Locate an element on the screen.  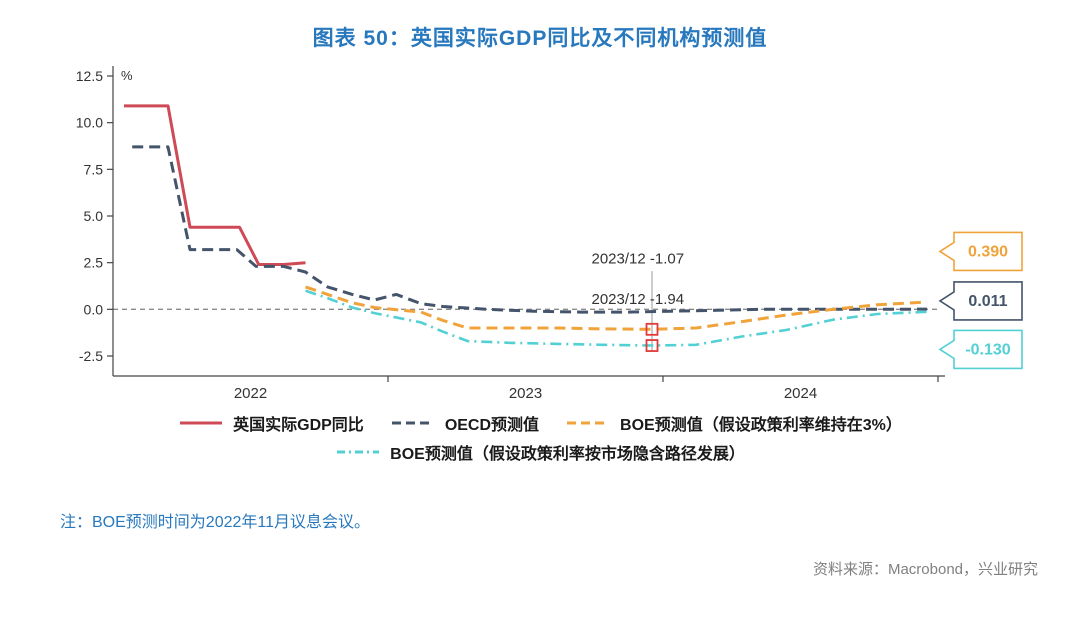
x-tick-label: 2024 is located at coordinates (800, 393).